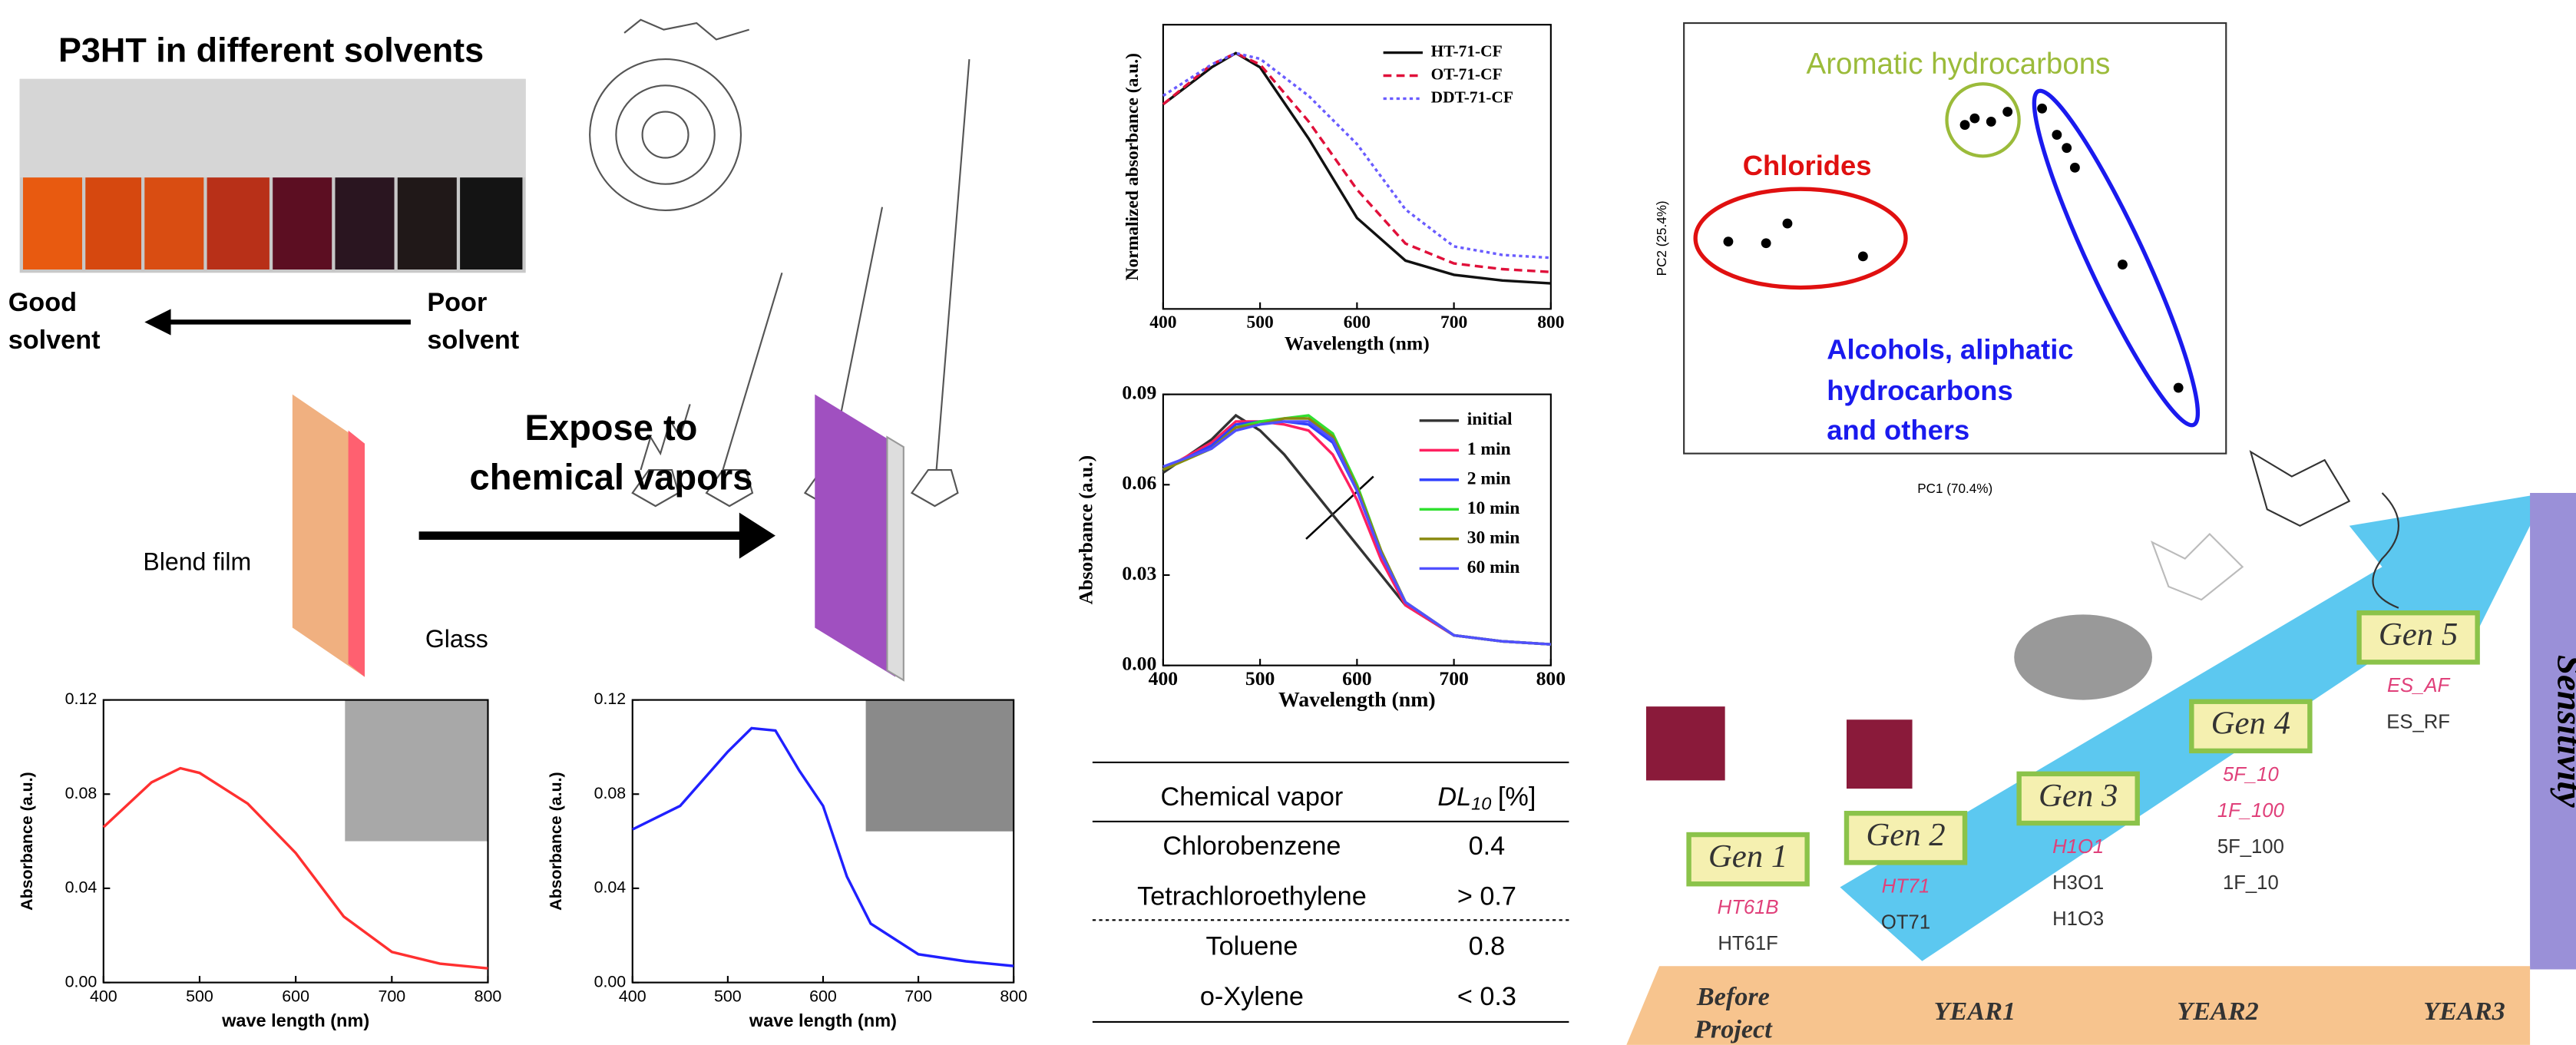 The image size is (2576, 1045). I want to click on generation-label: Gen 5, so click(2418, 635).